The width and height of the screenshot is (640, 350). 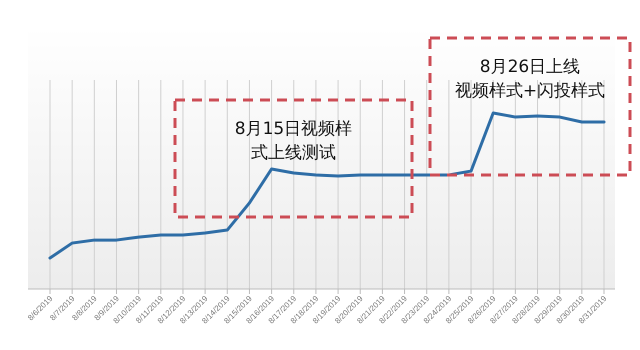 What do you see at coordinates (293, 141) in the screenshot?
I see `annotation: 8月15日视频样式上线测试` at bounding box center [293, 141].